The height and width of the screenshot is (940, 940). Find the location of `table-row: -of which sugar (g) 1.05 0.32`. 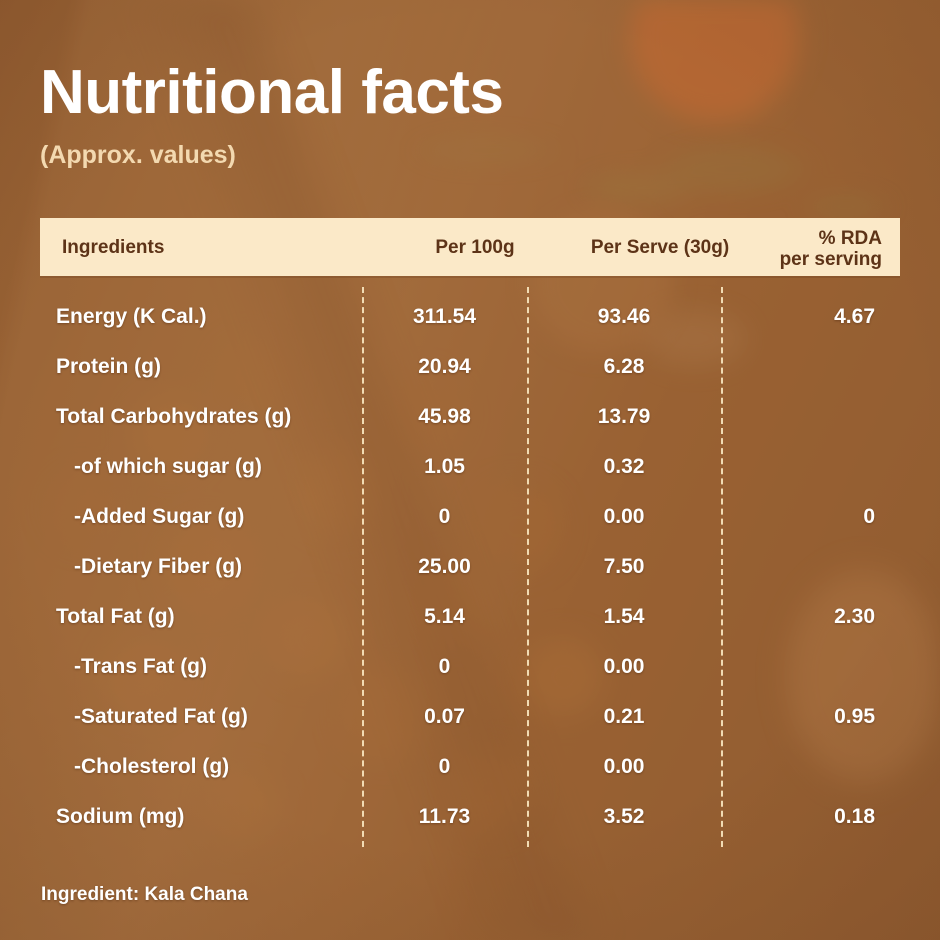

table-row: -of which sugar (g) 1.05 0.32 is located at coordinates (470, 470).